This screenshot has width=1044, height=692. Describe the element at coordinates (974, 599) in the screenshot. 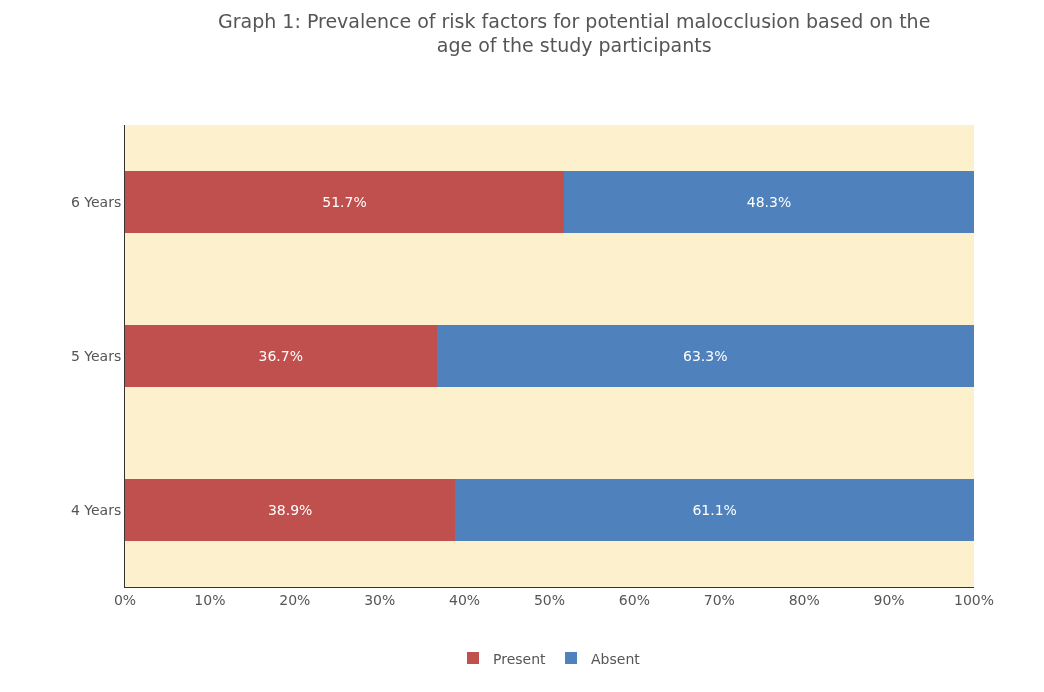

I see `x-tick-label: 100%` at that location.